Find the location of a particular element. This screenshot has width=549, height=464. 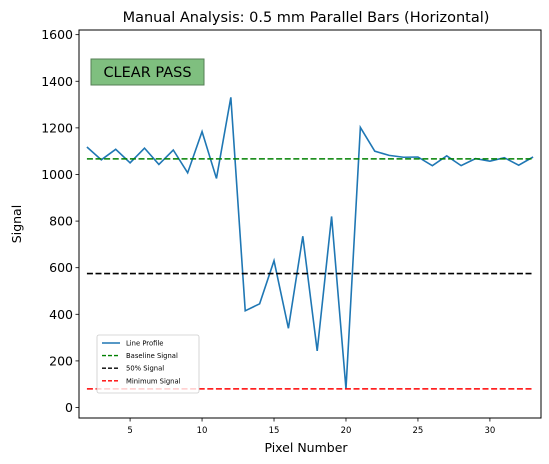

x-tick-label: 5 is located at coordinates (129, 431).